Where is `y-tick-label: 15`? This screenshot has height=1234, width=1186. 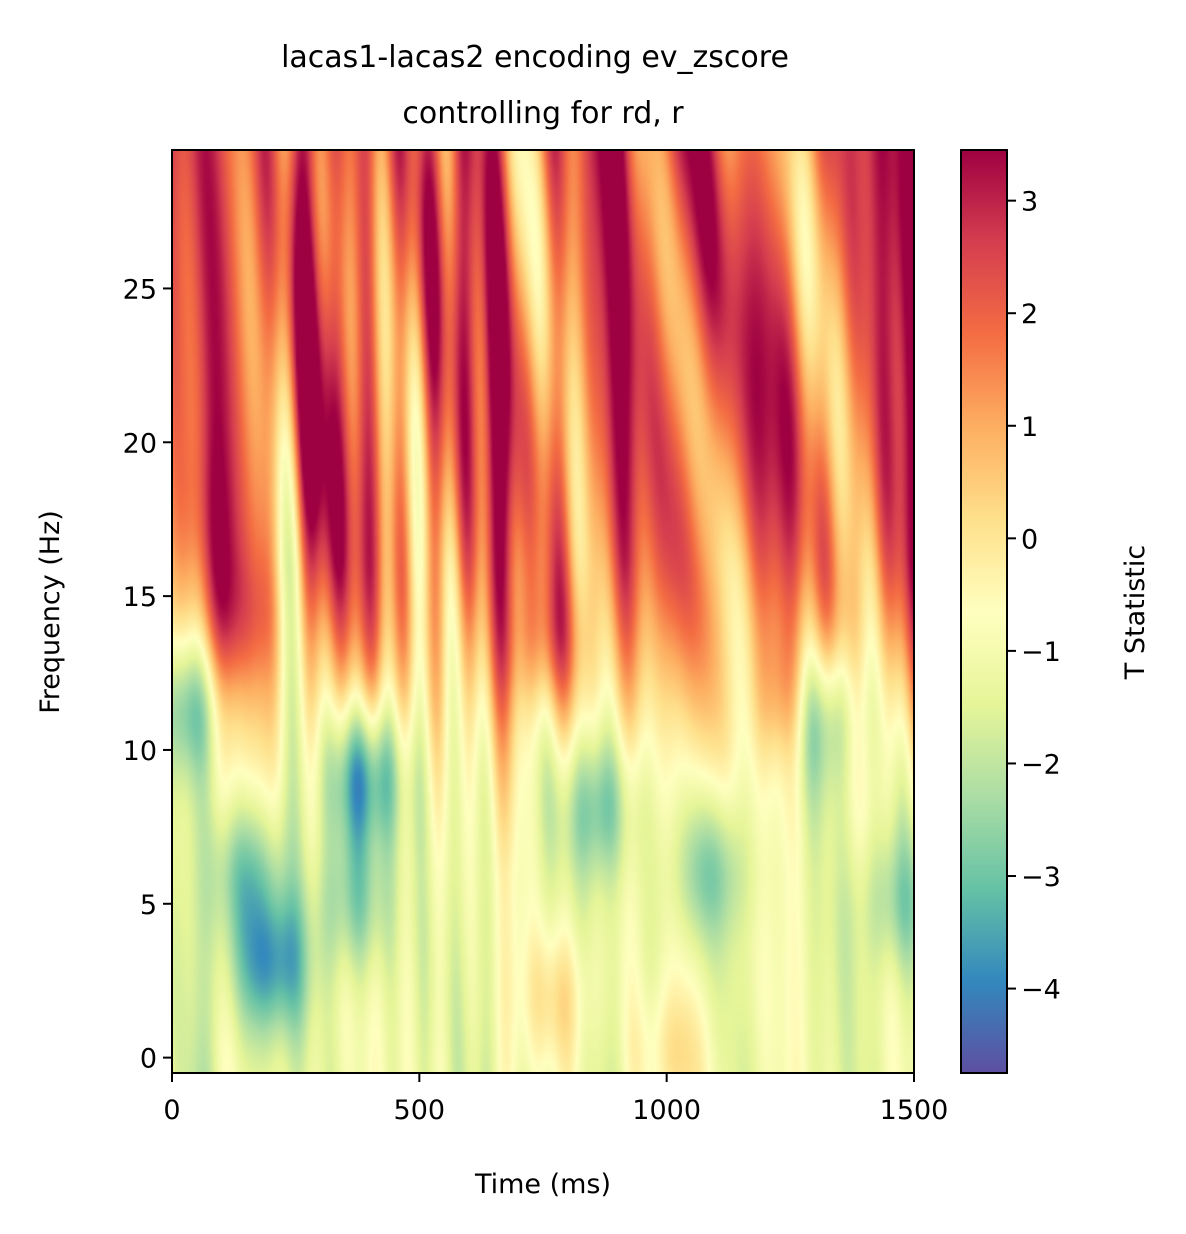 y-tick-label: 15 is located at coordinates (140, 597).